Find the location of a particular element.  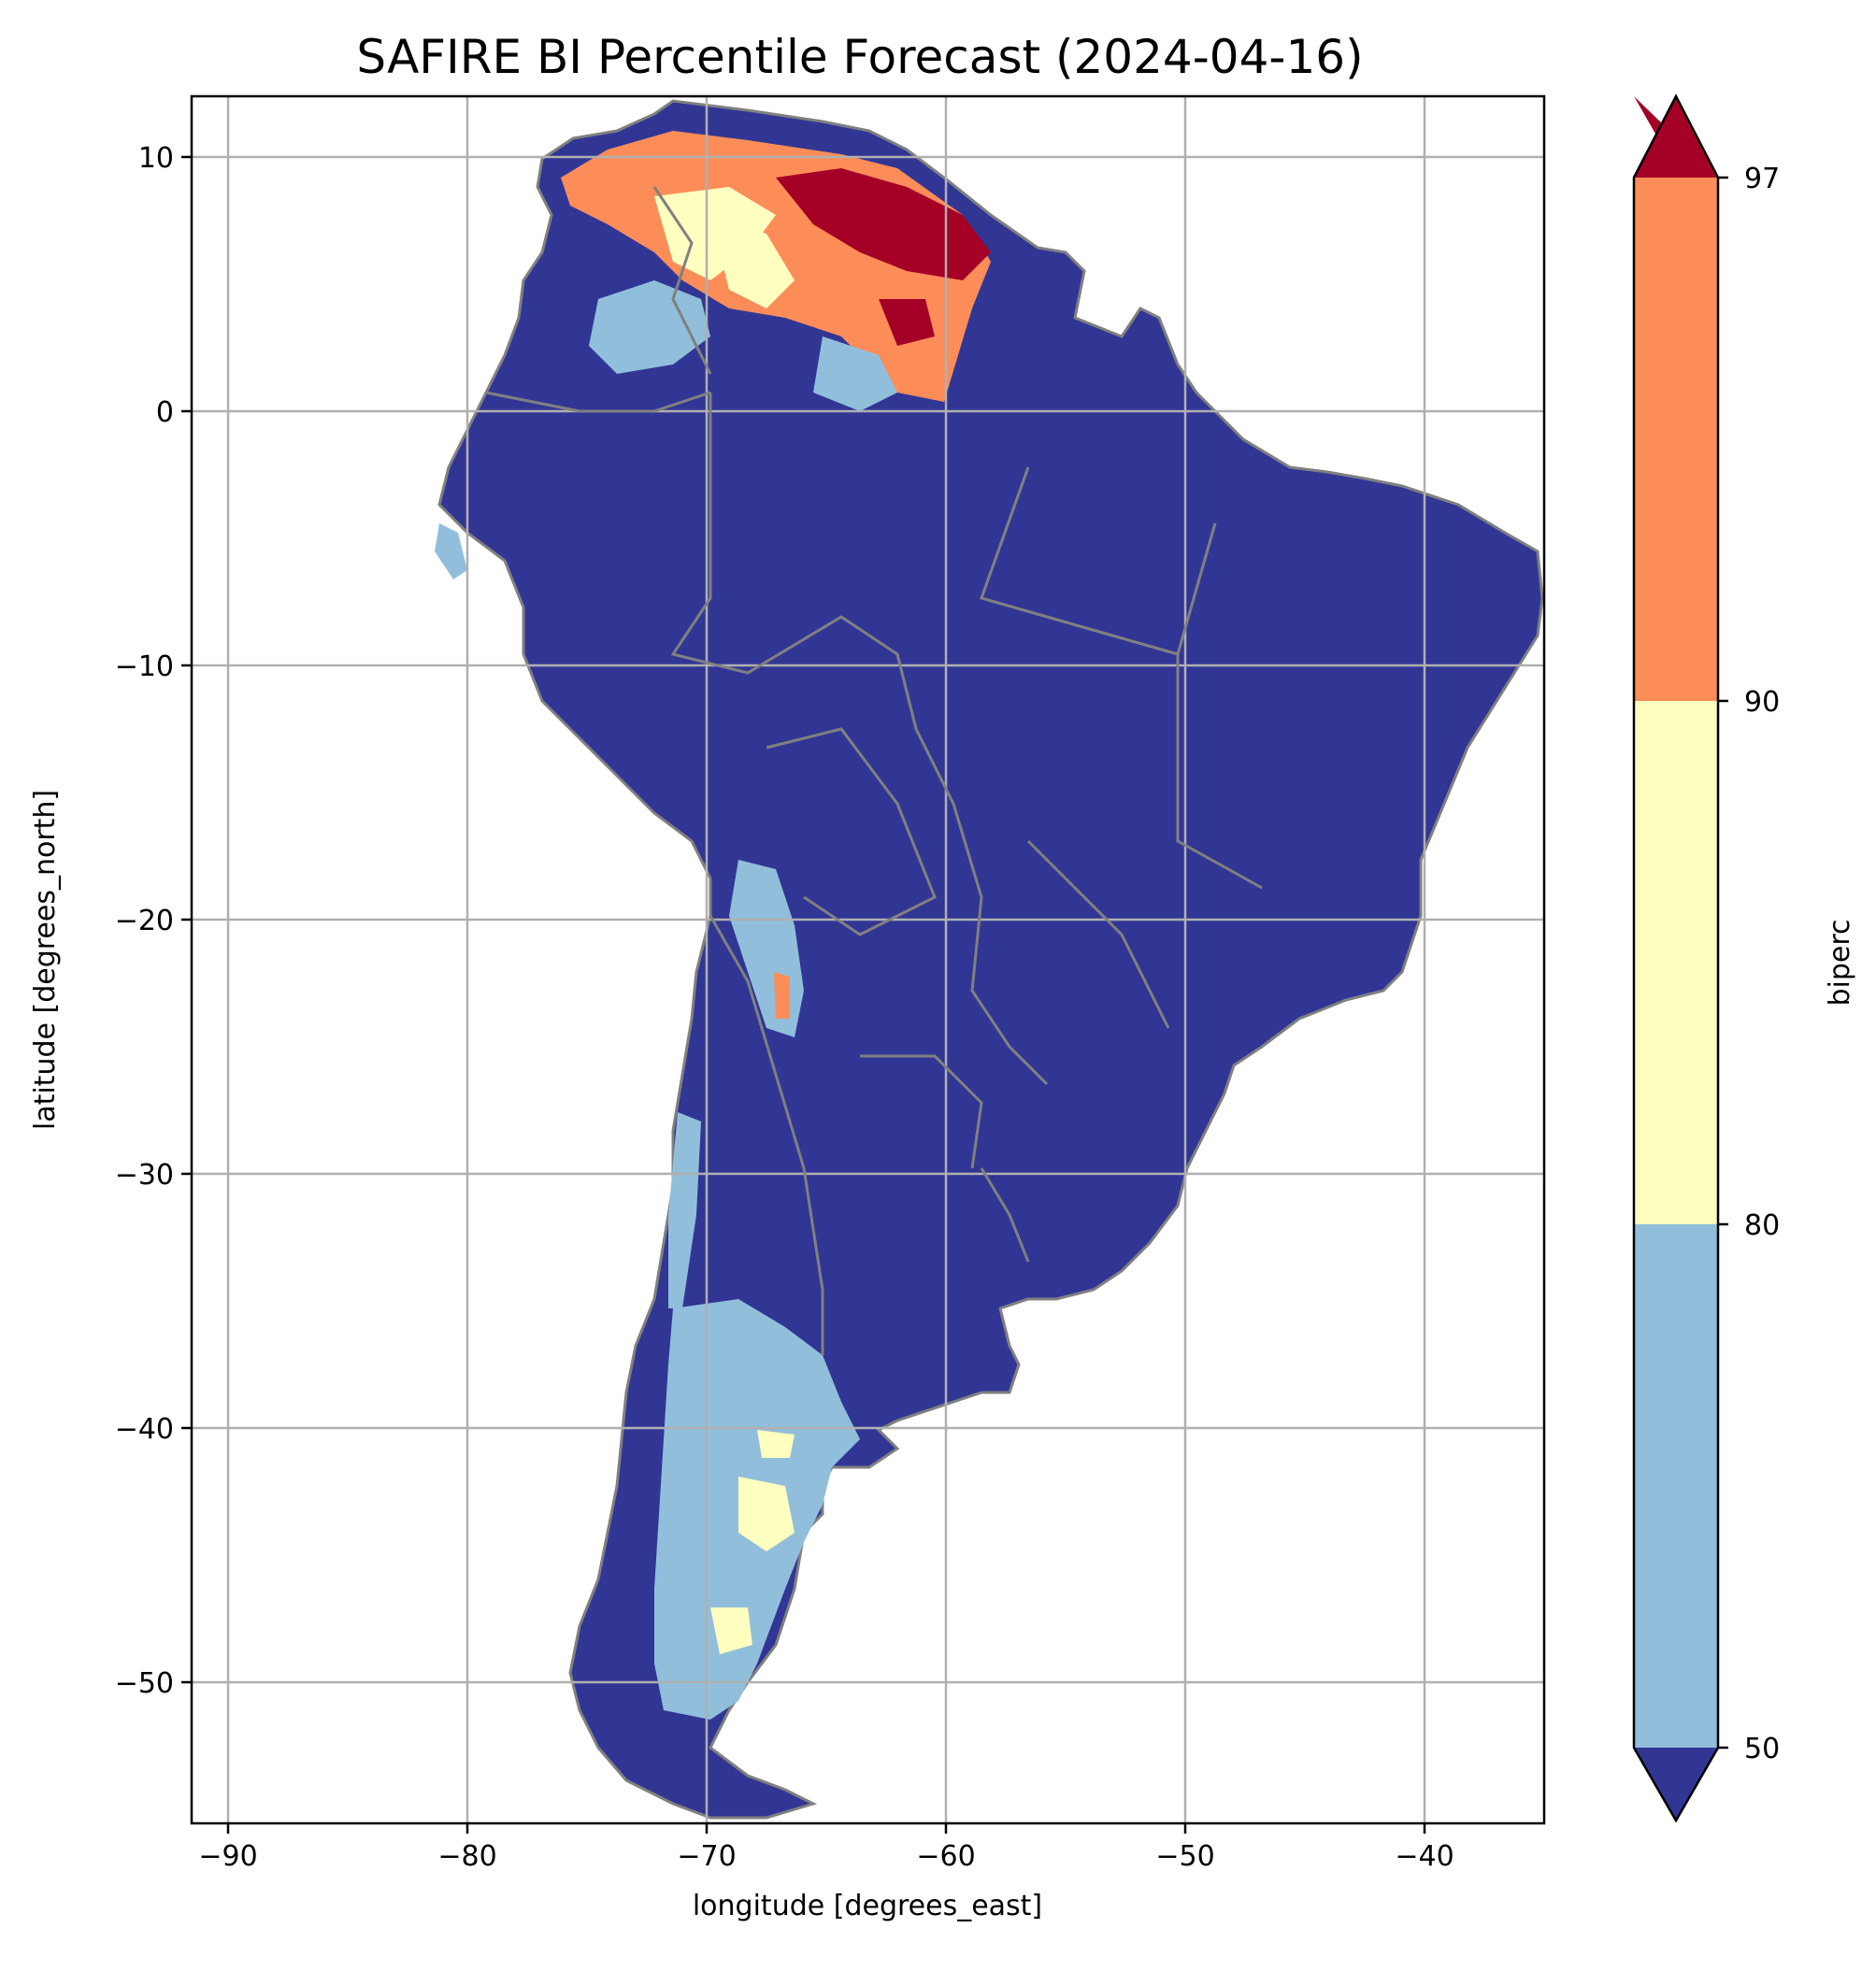

xtick-label-2: −70 is located at coordinates (706, 1857).